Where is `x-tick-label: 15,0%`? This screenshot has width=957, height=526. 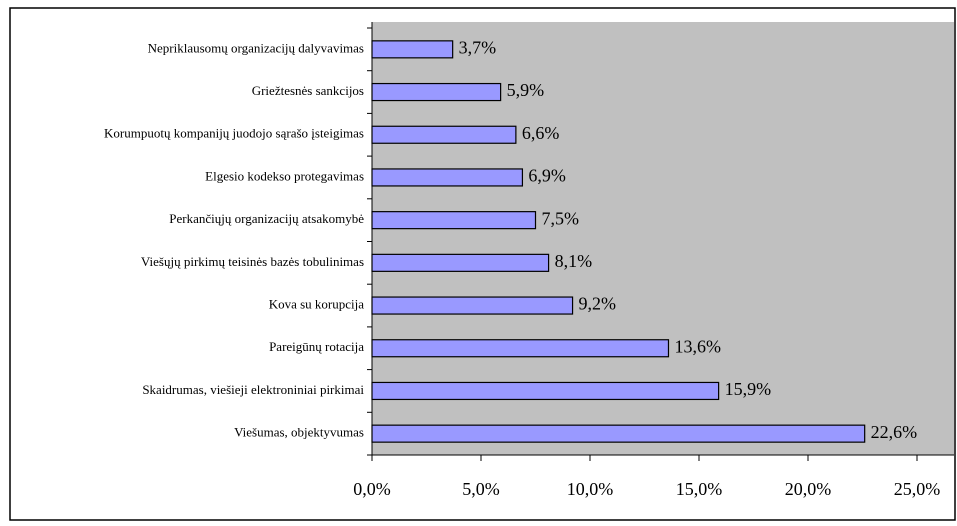
x-tick-label: 15,0% is located at coordinates (699, 489).